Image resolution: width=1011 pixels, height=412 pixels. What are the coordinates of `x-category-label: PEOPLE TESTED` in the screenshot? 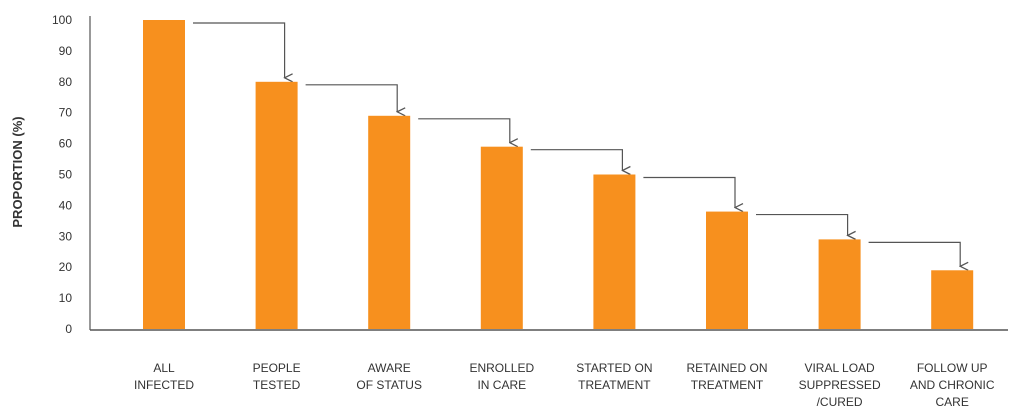 It's located at (277, 376).